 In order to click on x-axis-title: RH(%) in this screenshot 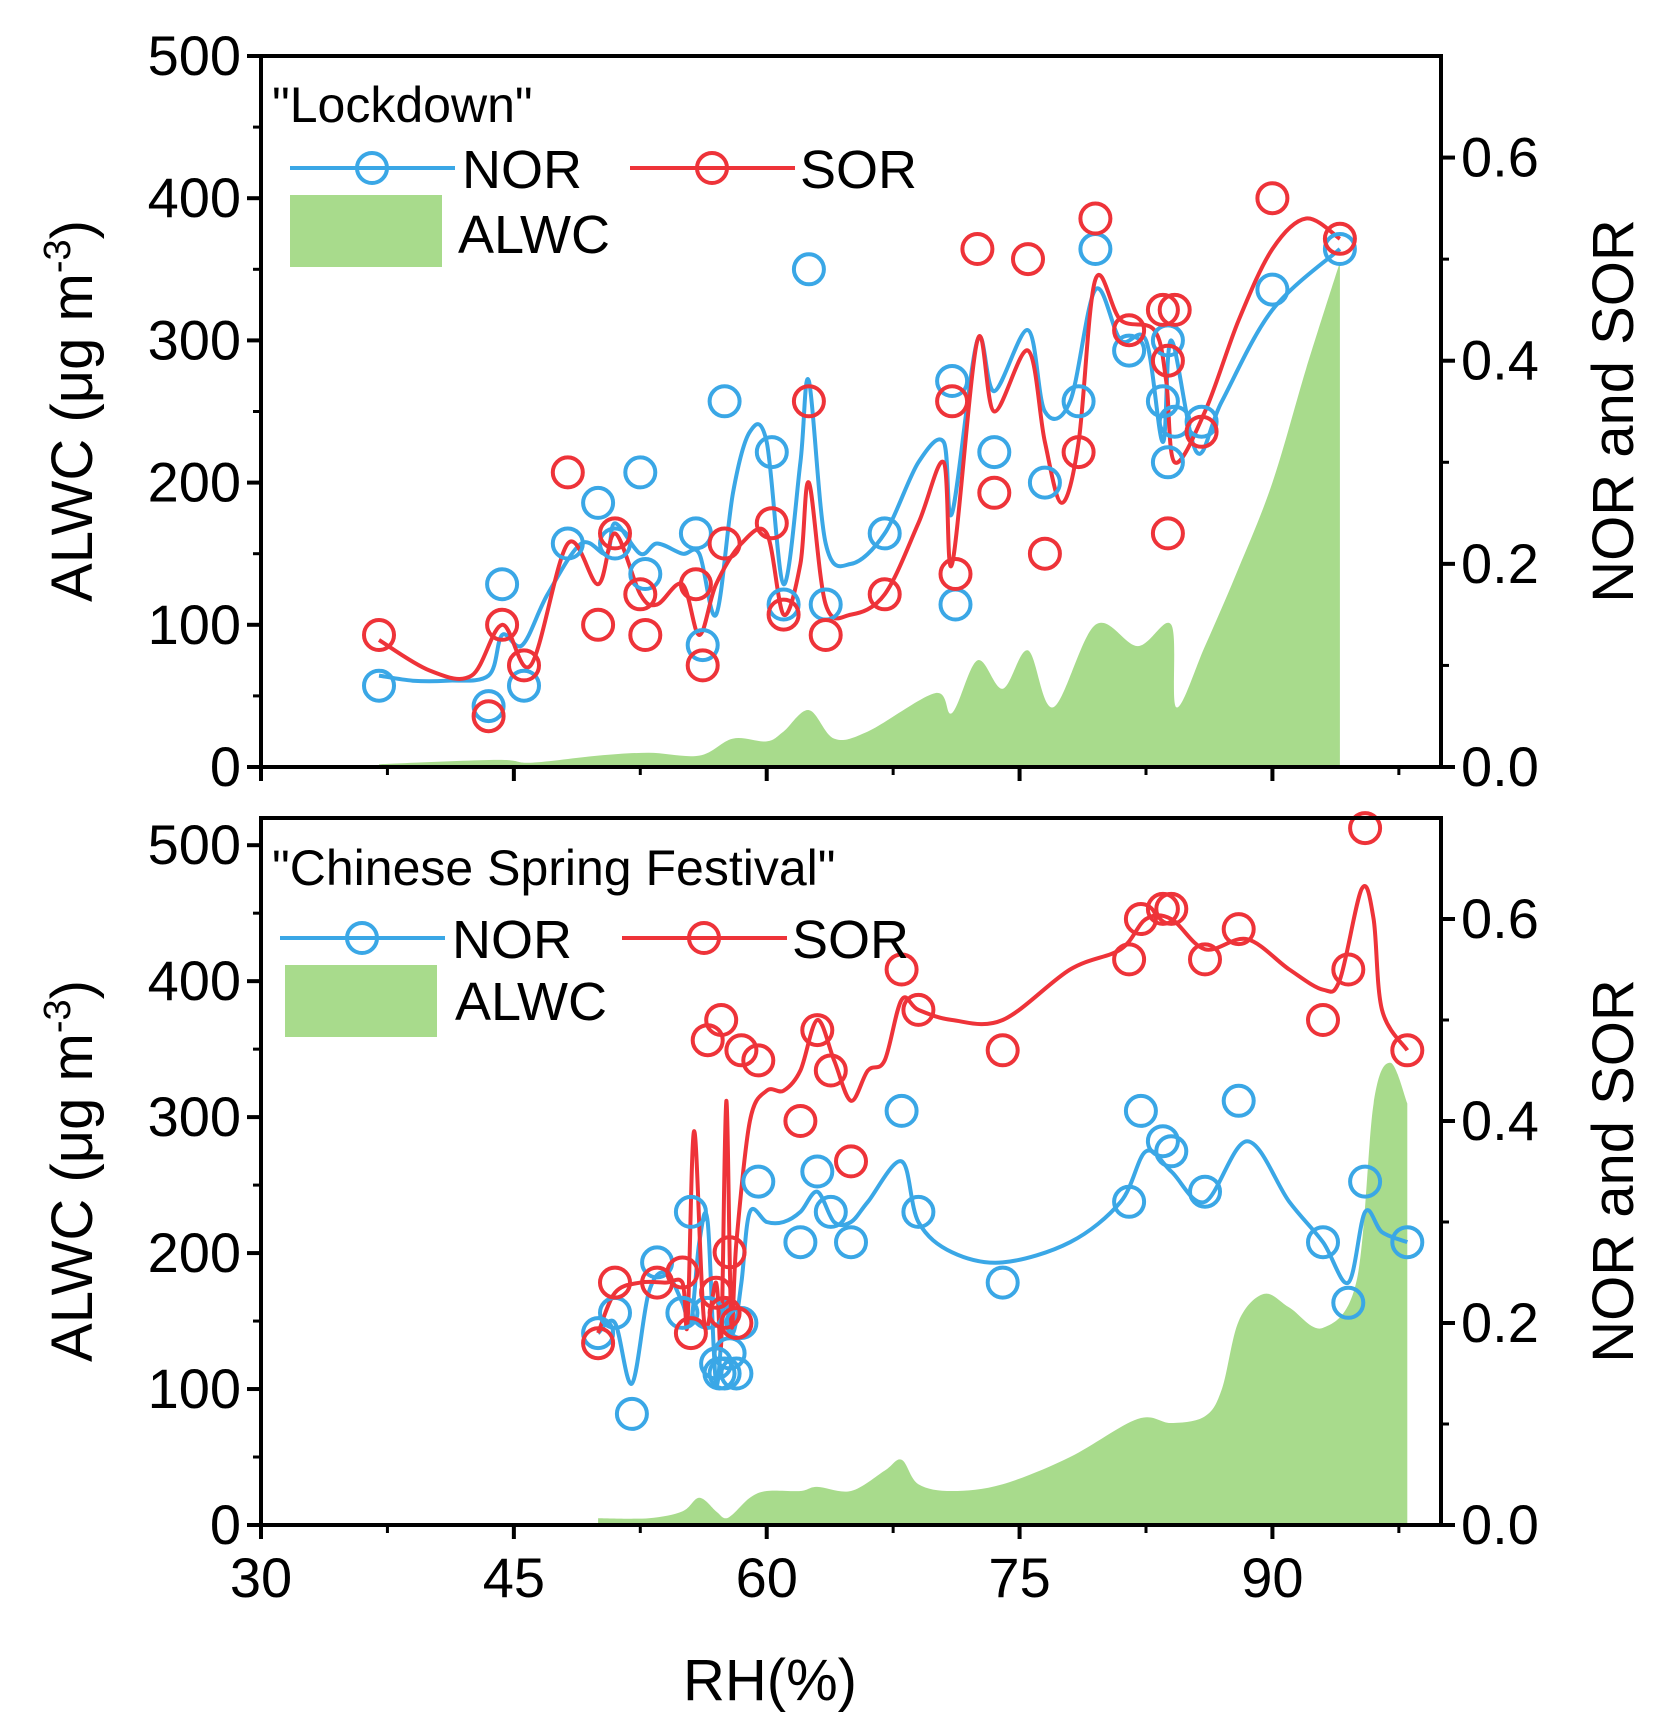, I will do `click(770, 1680)`.